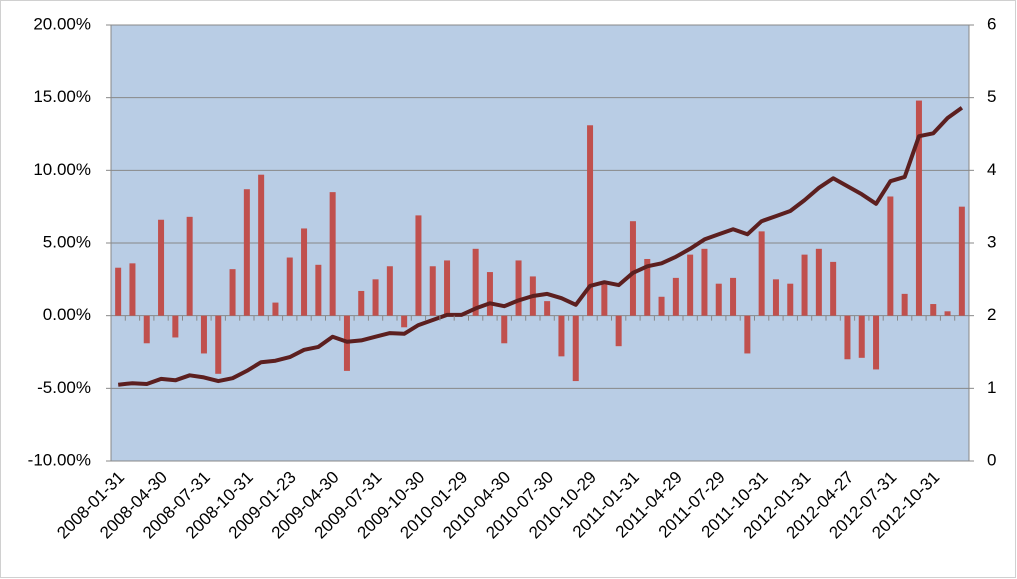 This screenshot has width=1017, height=579. What do you see at coordinates (62, 169) in the screenshot?
I see `y-tick-label: 10.00%` at bounding box center [62, 169].